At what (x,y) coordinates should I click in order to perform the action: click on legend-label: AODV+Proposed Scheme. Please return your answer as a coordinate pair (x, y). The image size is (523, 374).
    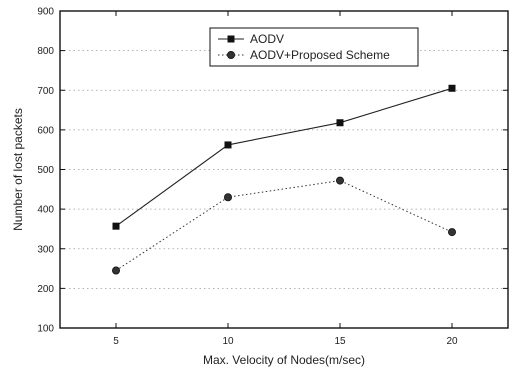
    Looking at the image, I should click on (320, 55).